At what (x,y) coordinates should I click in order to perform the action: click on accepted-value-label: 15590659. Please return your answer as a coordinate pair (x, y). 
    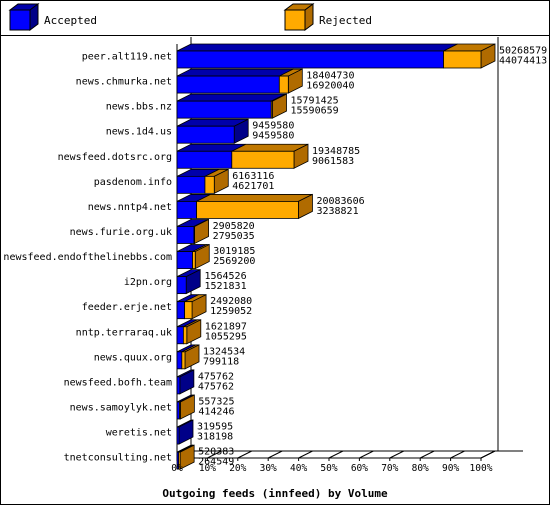
    Looking at the image, I should click on (314, 111).